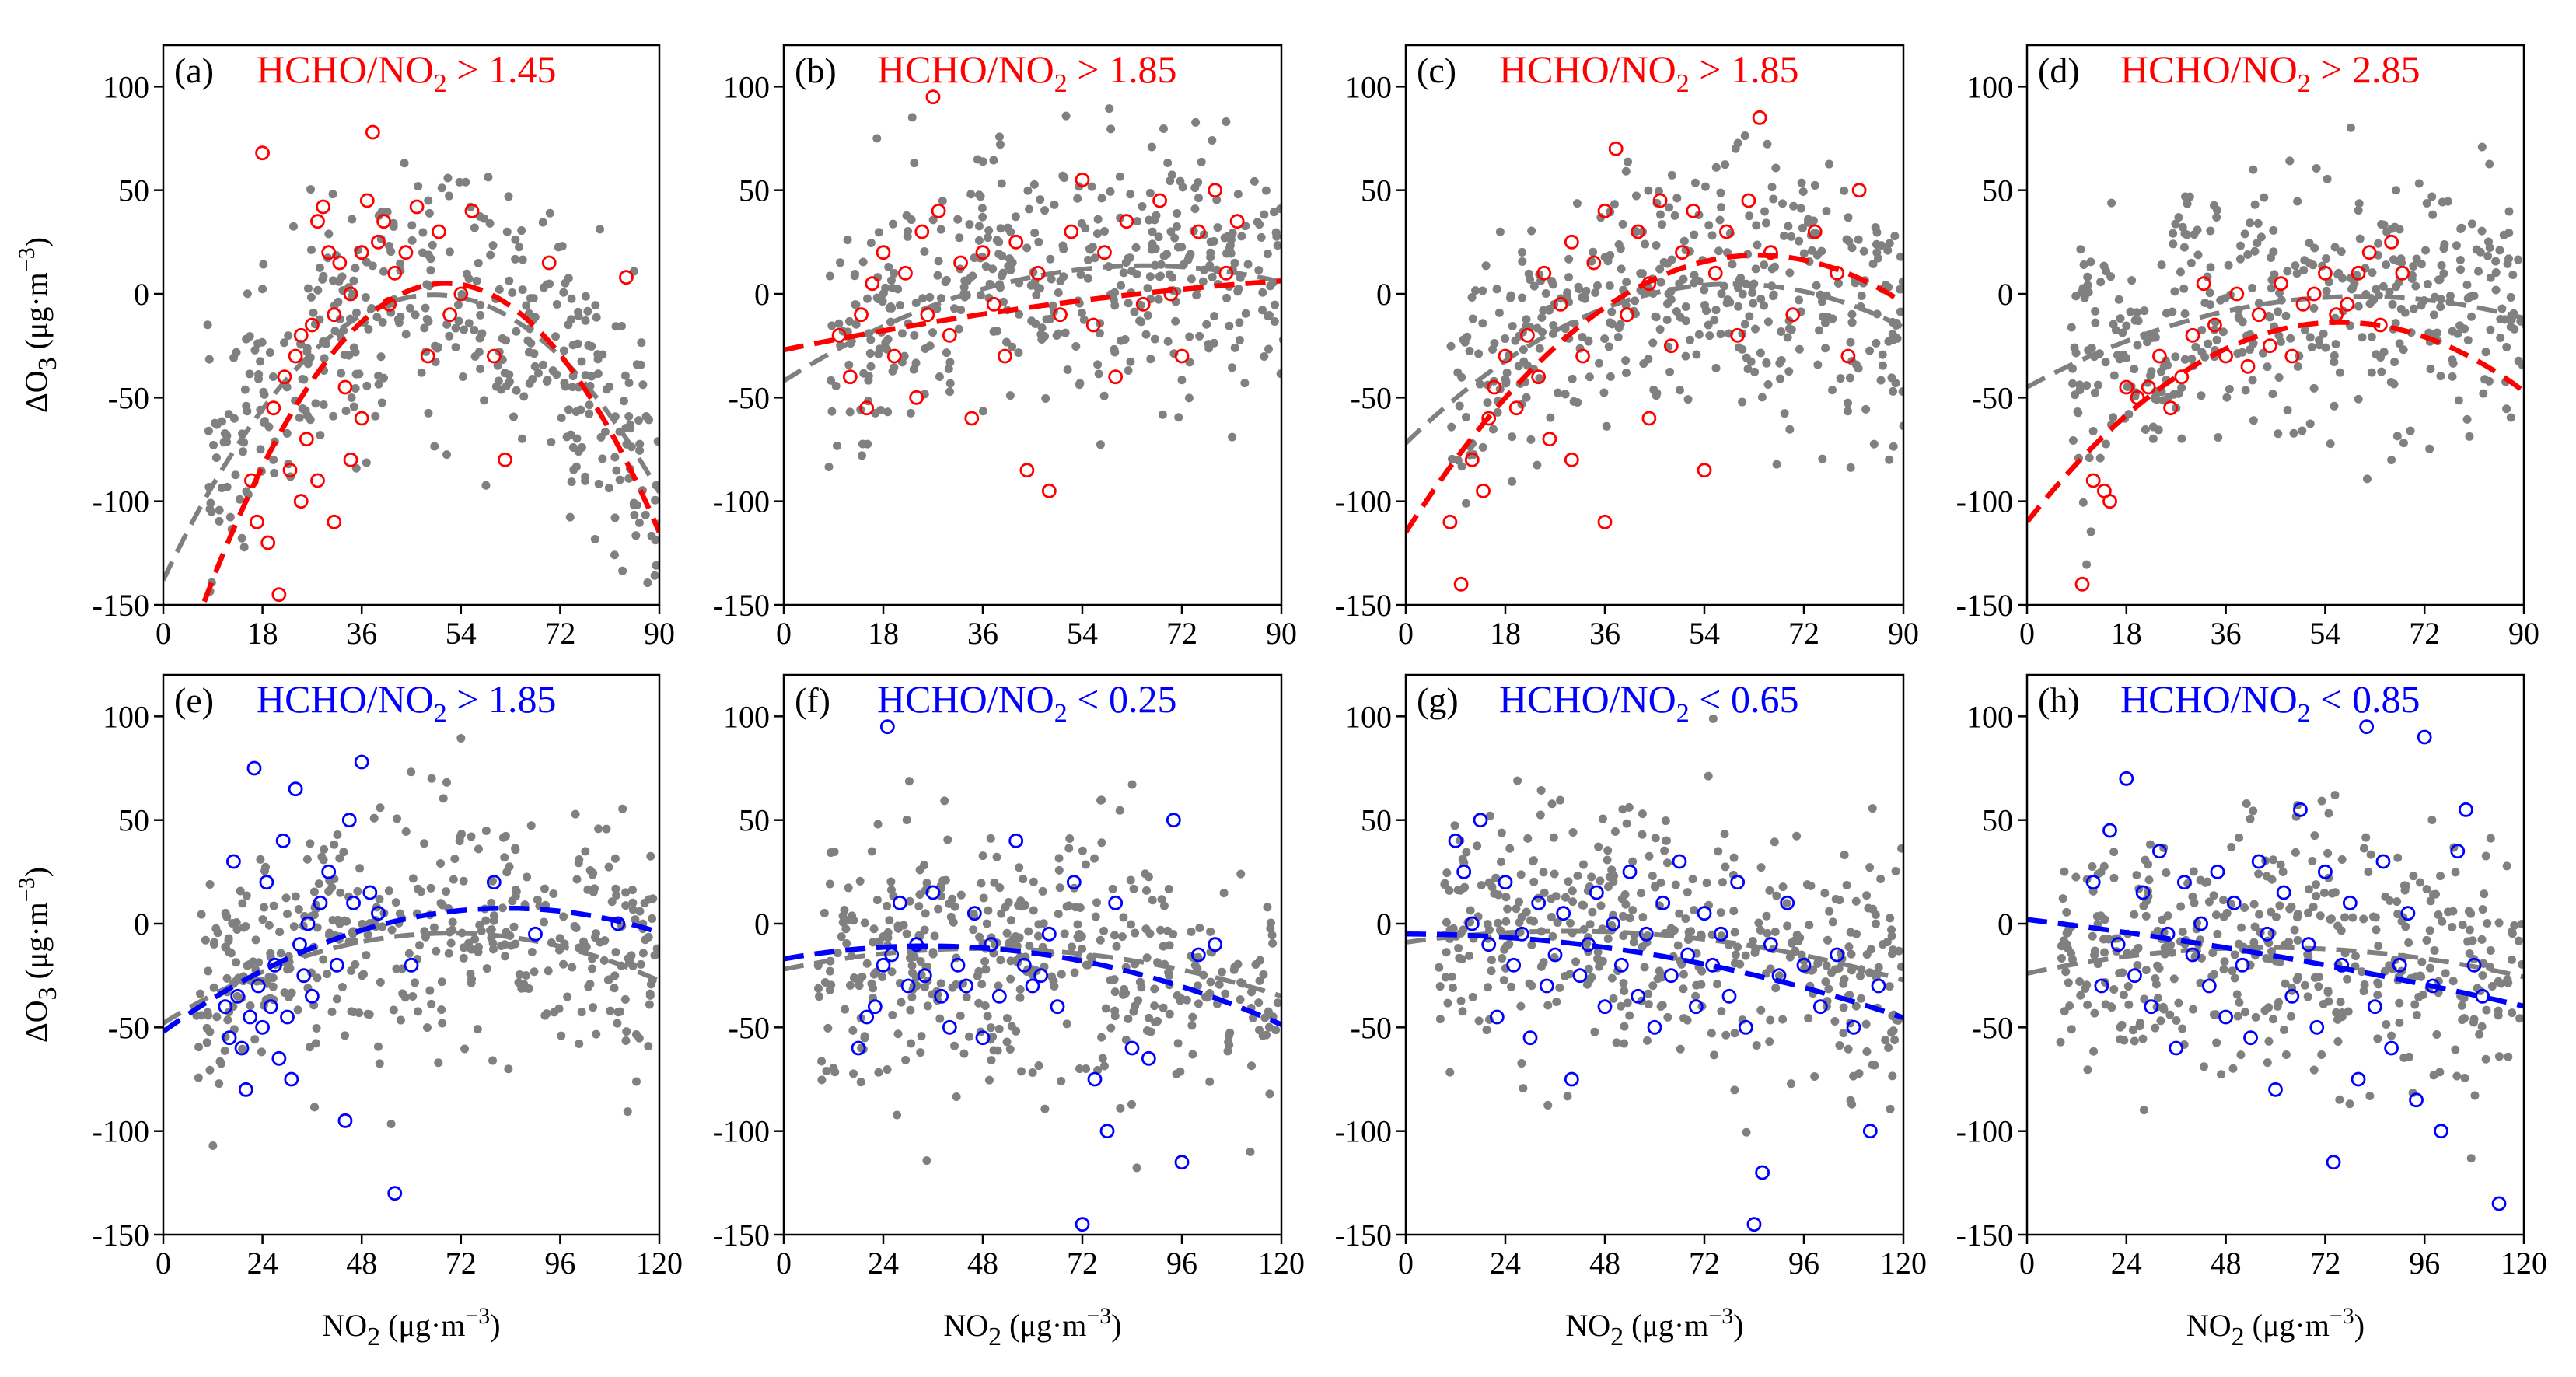 This screenshot has height=1377, width=2576. What do you see at coordinates (883, 633) in the screenshot?
I see `x-tick-label: 18` at bounding box center [883, 633].